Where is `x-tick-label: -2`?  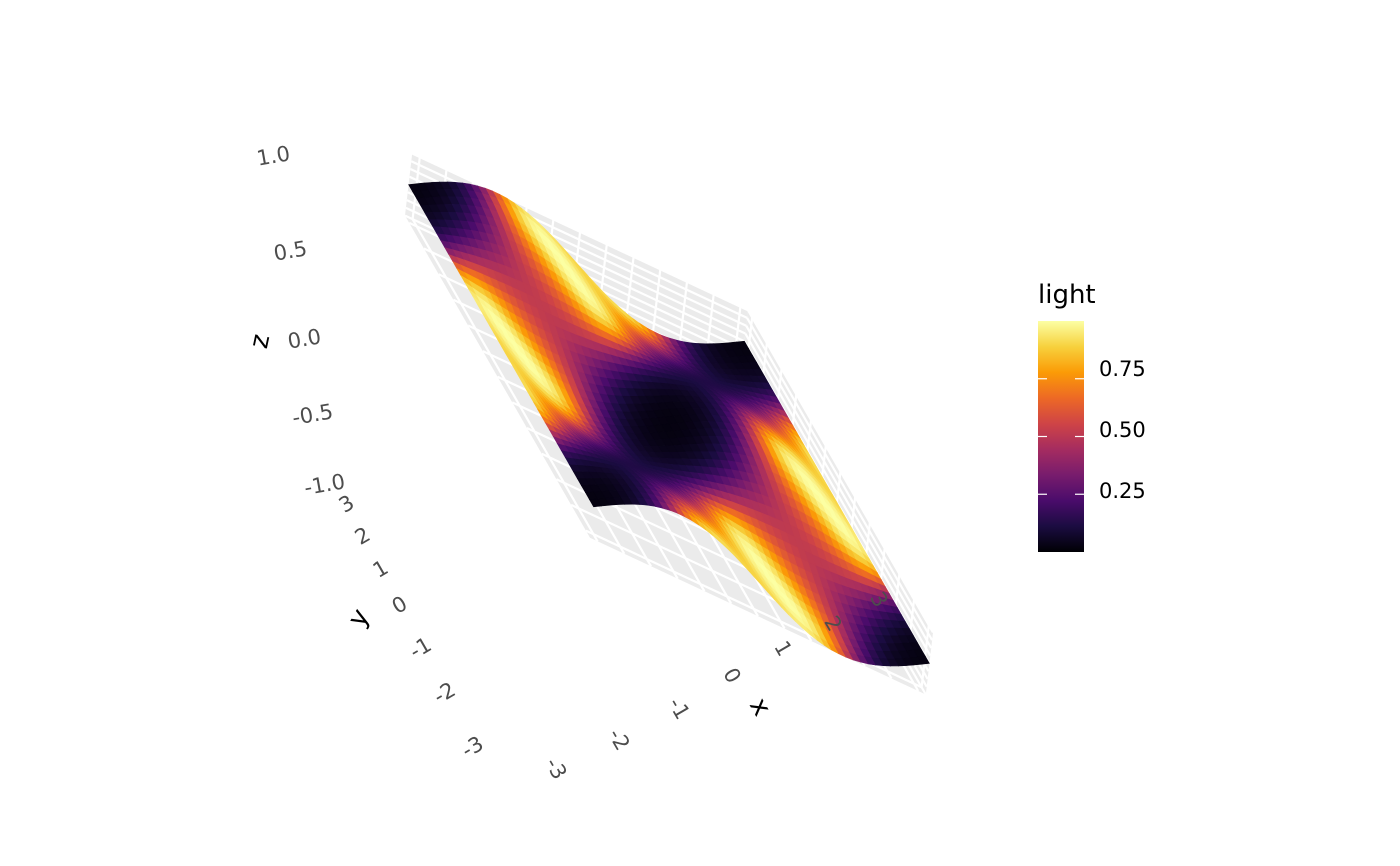 x-tick-label: -2 is located at coordinates (618, 739).